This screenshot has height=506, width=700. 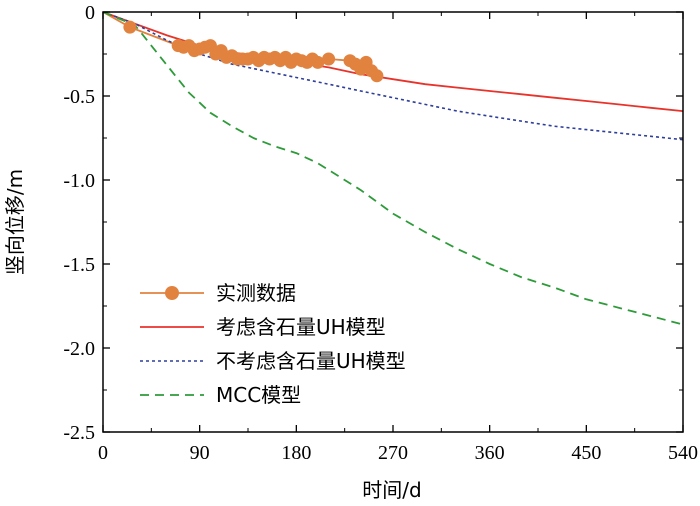 What do you see at coordinates (79, 349) in the screenshot?
I see `y-tick-label: -2.0` at bounding box center [79, 349].